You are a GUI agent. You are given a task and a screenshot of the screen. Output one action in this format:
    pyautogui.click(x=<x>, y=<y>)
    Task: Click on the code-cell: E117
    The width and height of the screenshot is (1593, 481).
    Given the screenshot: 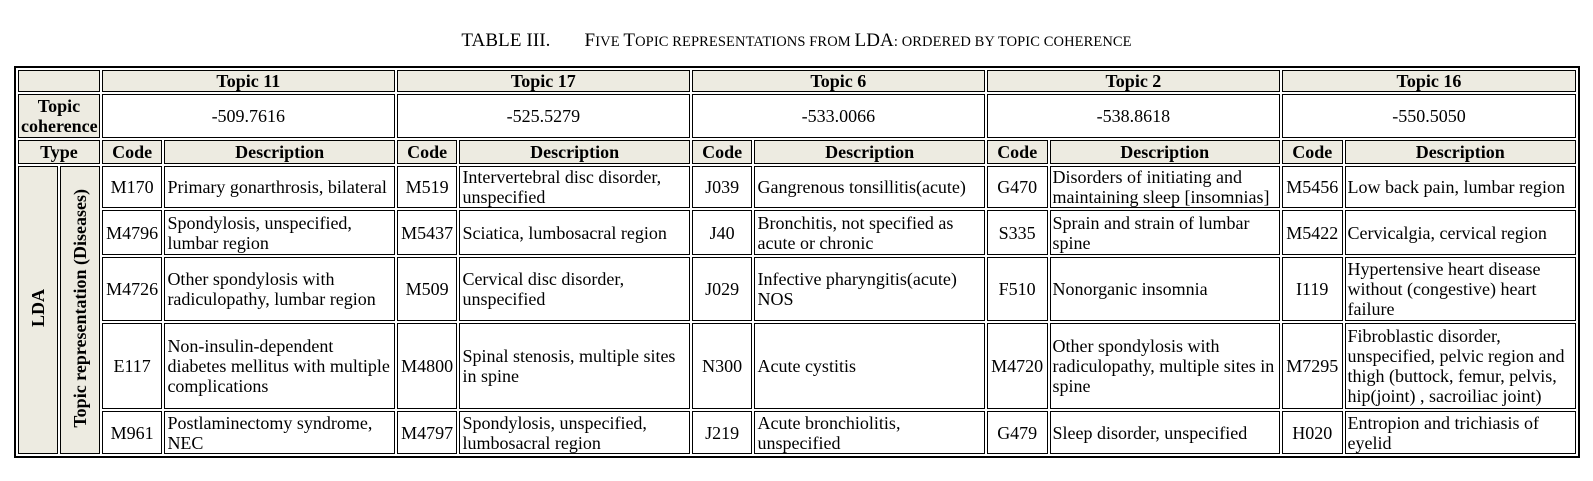 What is the action you would take?
    pyautogui.click(x=132, y=366)
    